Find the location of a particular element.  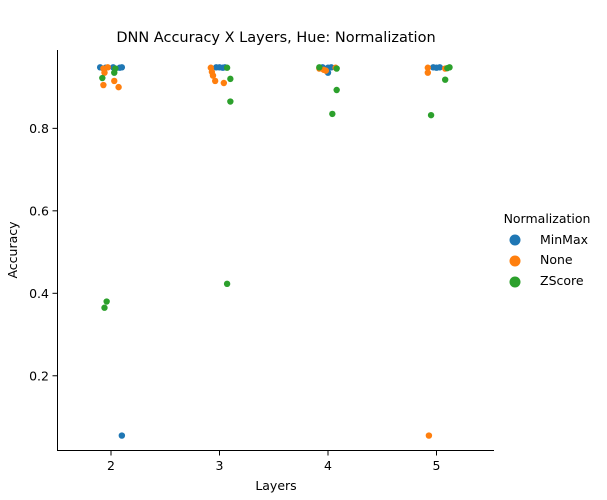

legend-label-zscore: ZScore is located at coordinates (562, 280).